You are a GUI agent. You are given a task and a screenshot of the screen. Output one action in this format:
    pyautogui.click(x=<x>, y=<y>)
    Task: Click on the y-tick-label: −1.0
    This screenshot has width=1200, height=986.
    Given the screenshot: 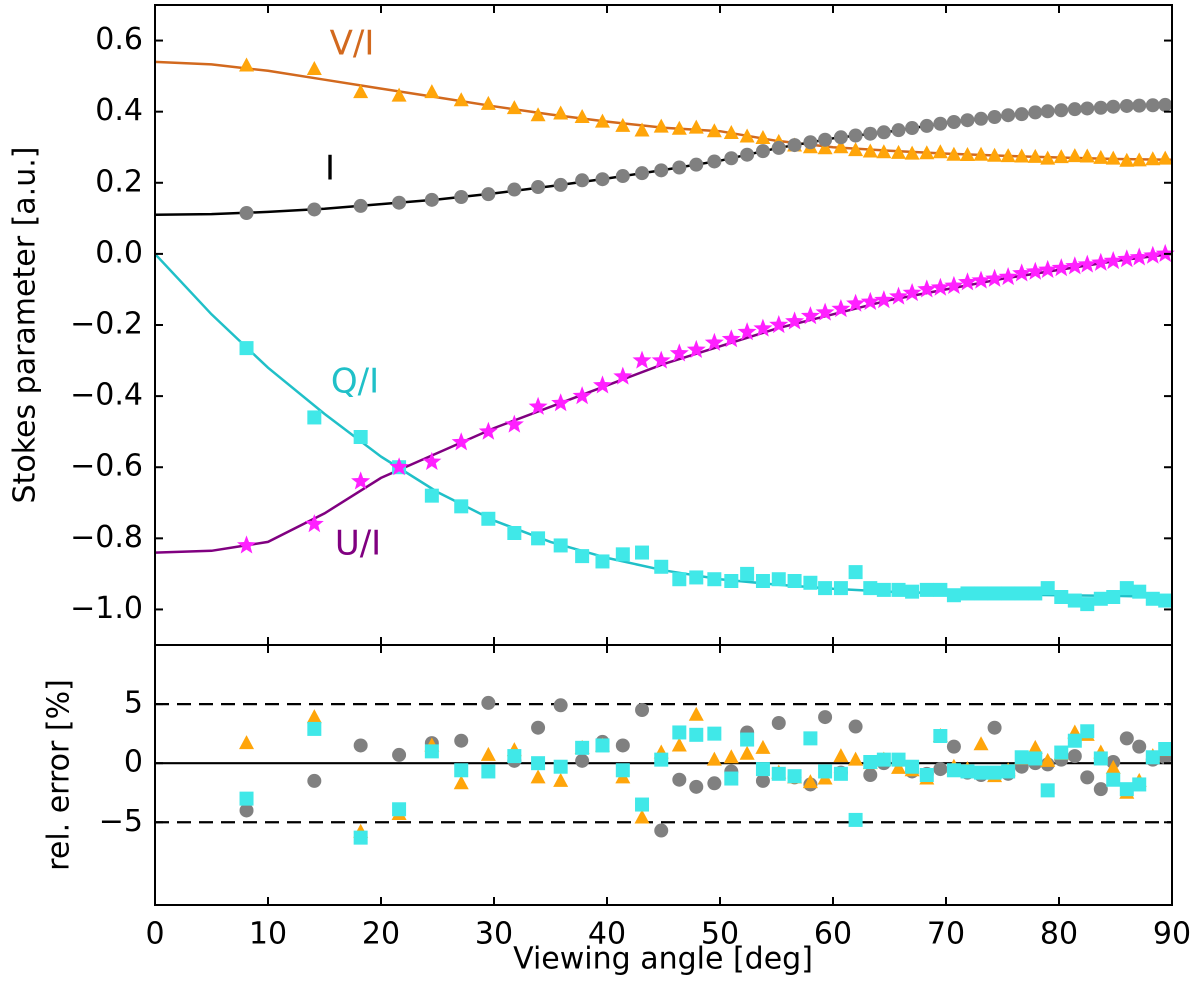 What is the action you would take?
    pyautogui.click(x=106, y=608)
    